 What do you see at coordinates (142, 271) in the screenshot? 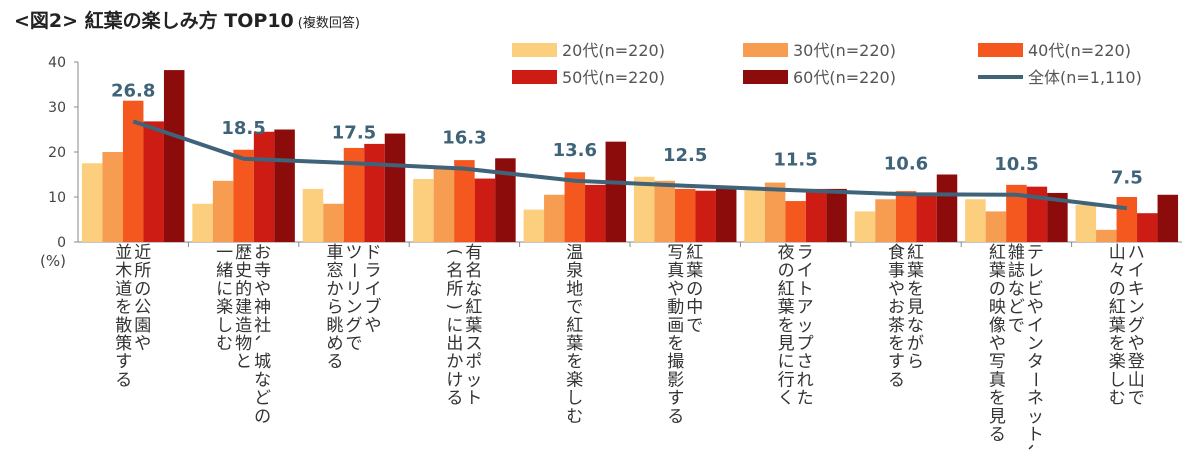
I see `category-label-char: 所` at bounding box center [142, 271].